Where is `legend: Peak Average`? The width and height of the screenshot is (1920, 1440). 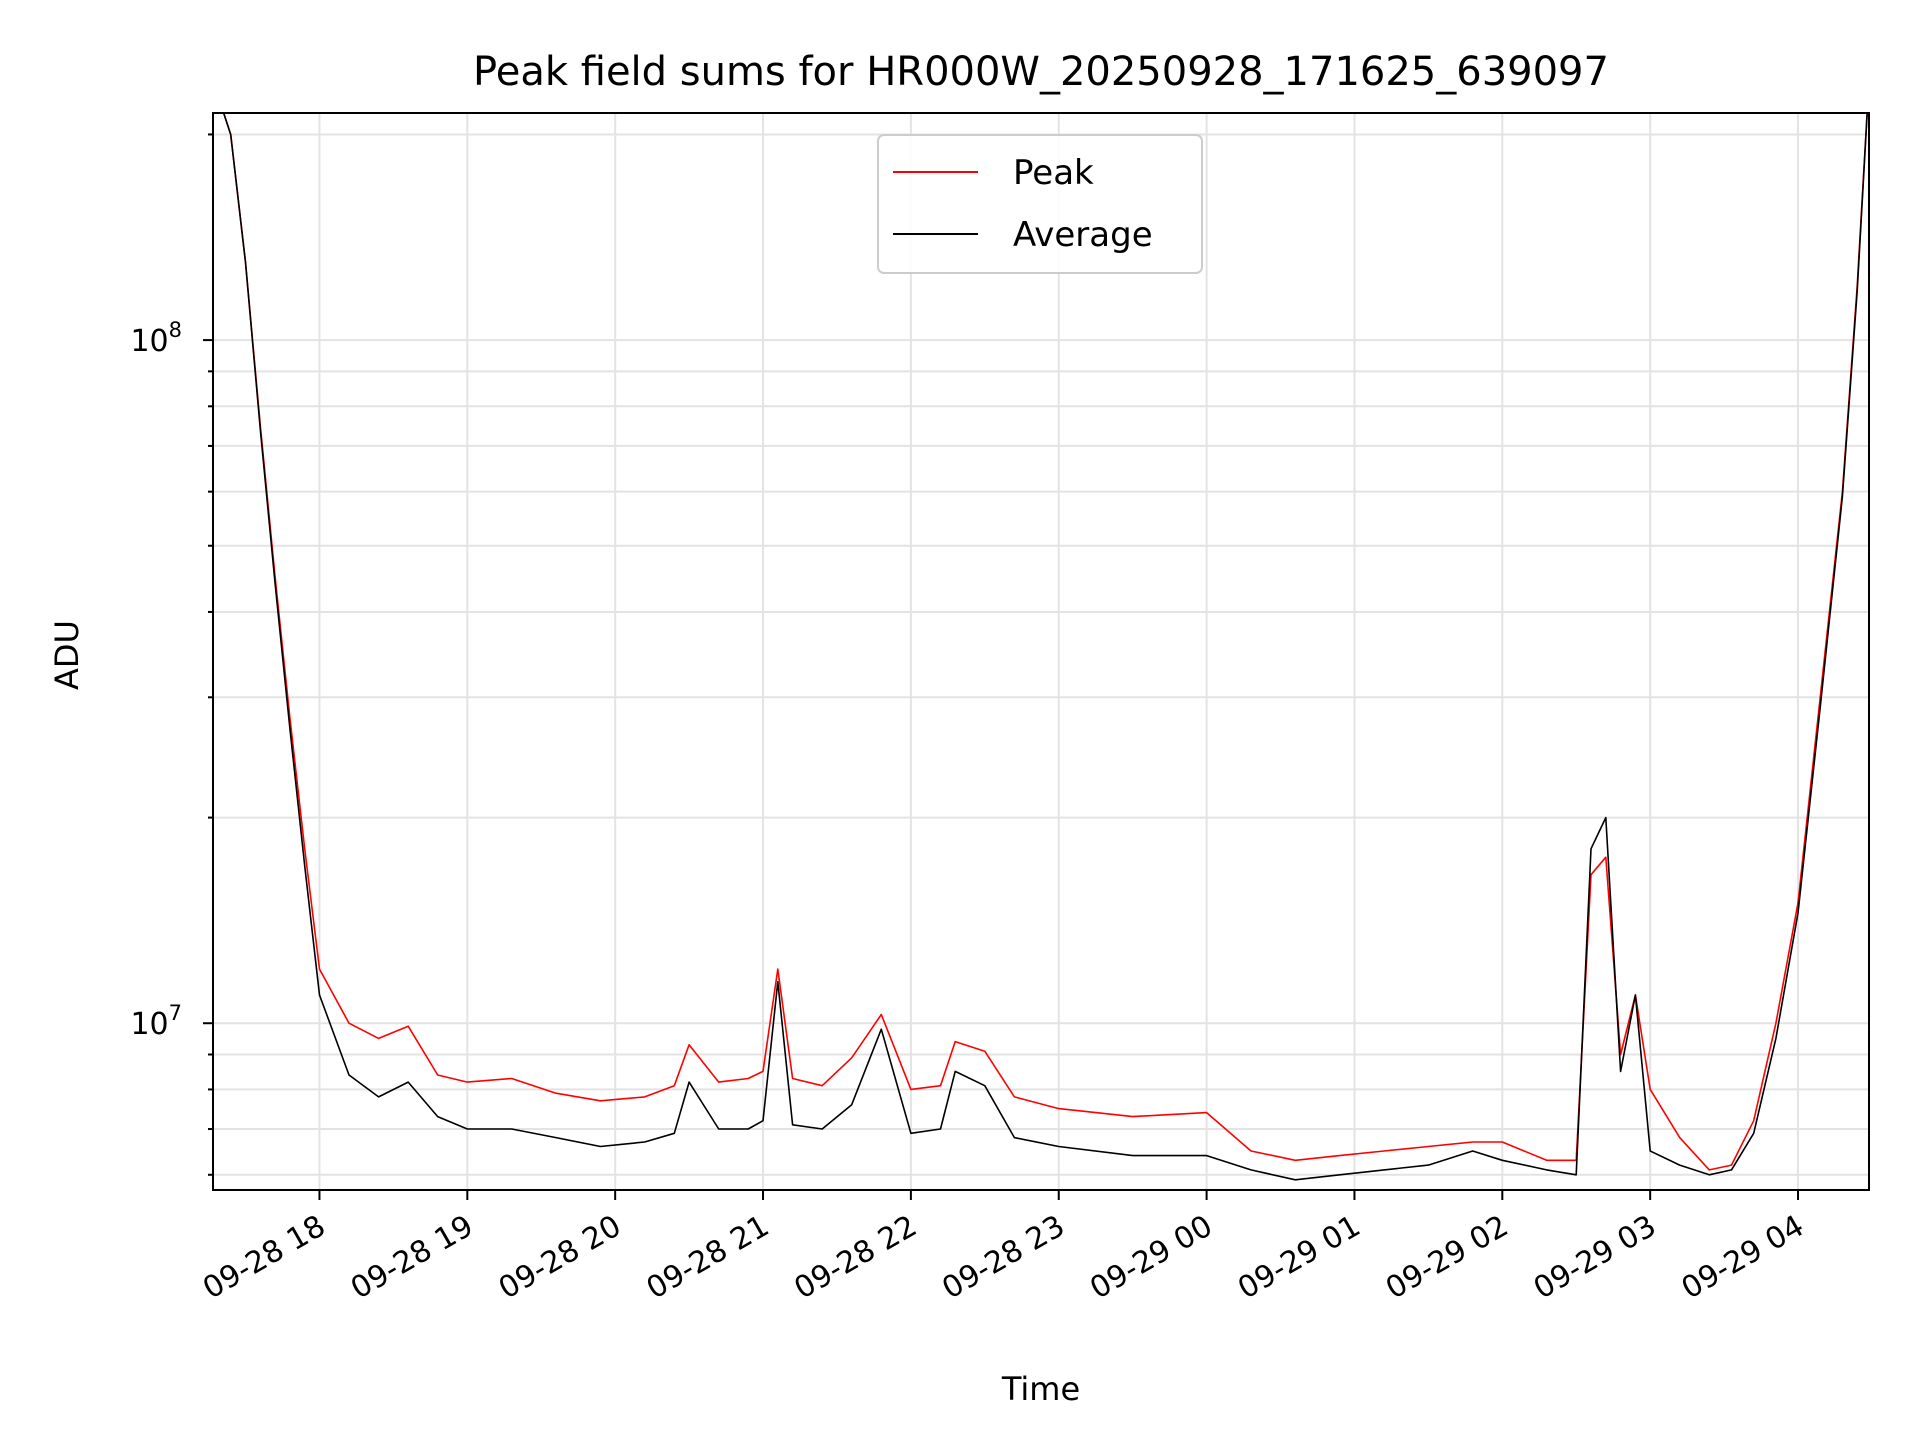 legend: Peak Average is located at coordinates (1040, 204).